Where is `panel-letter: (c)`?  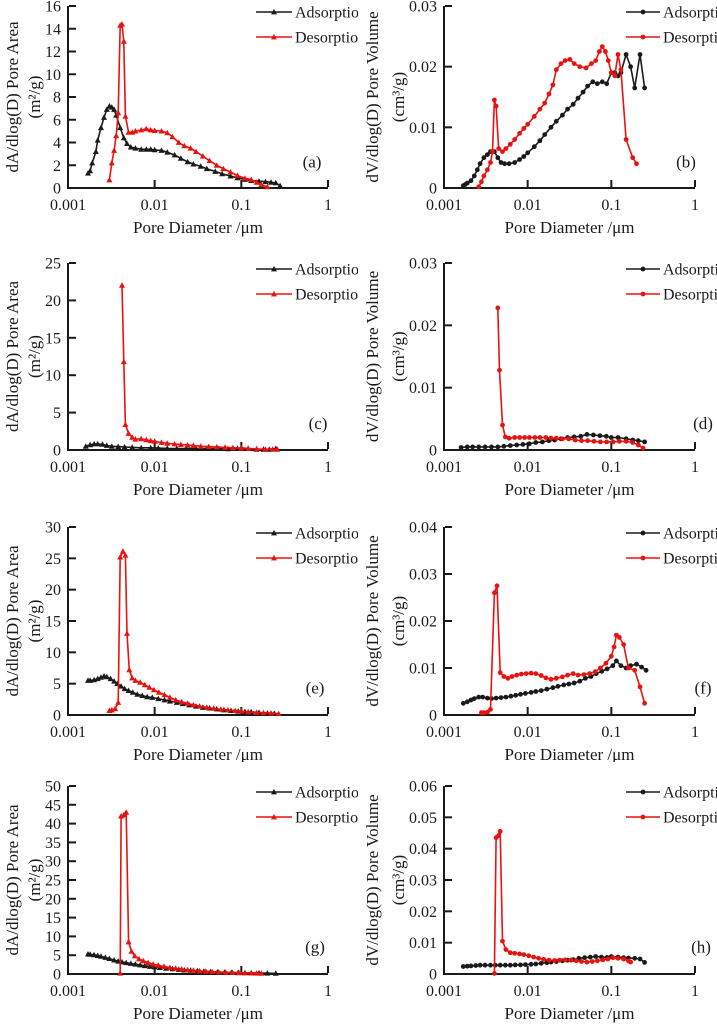 panel-letter: (c) is located at coordinates (318, 423).